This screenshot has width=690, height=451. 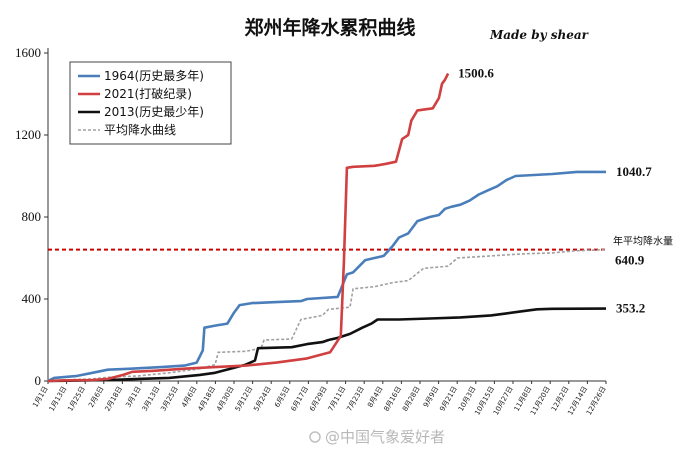 What do you see at coordinates (150, 103) in the screenshot?
I see `legend: 1964(历史最多年) 2021(打破纪录) 2013(历史最少年) 平均降水曲线` at bounding box center [150, 103].